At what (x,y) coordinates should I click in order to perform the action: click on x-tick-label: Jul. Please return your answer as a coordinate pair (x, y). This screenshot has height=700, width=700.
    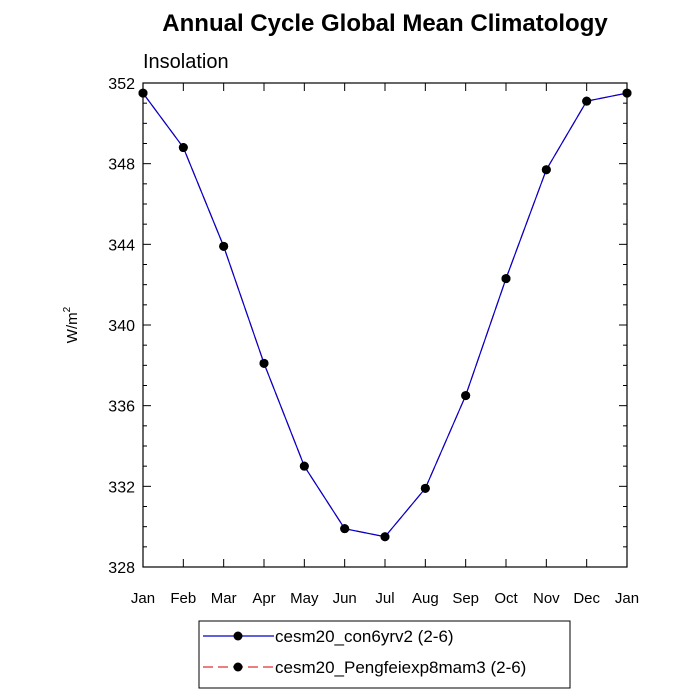
    Looking at the image, I should click on (384, 598).